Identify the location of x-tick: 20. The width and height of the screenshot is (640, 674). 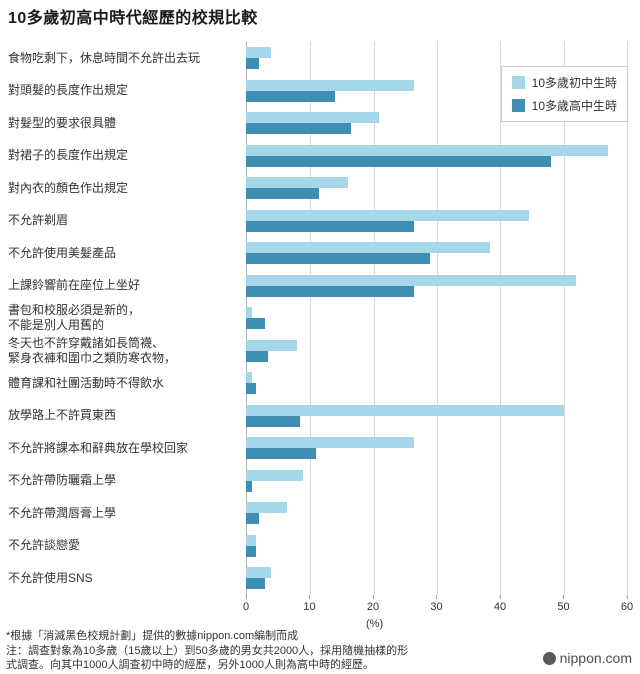
(373, 604).